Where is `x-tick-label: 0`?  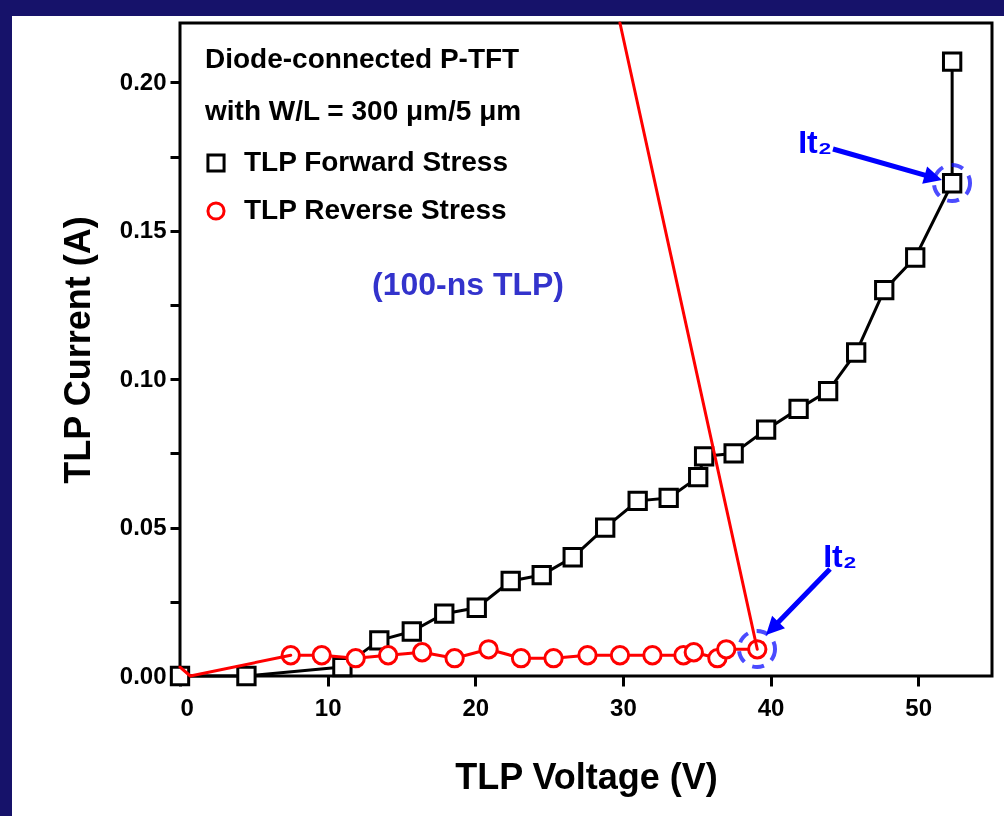 x-tick-label: 0 is located at coordinates (187, 707).